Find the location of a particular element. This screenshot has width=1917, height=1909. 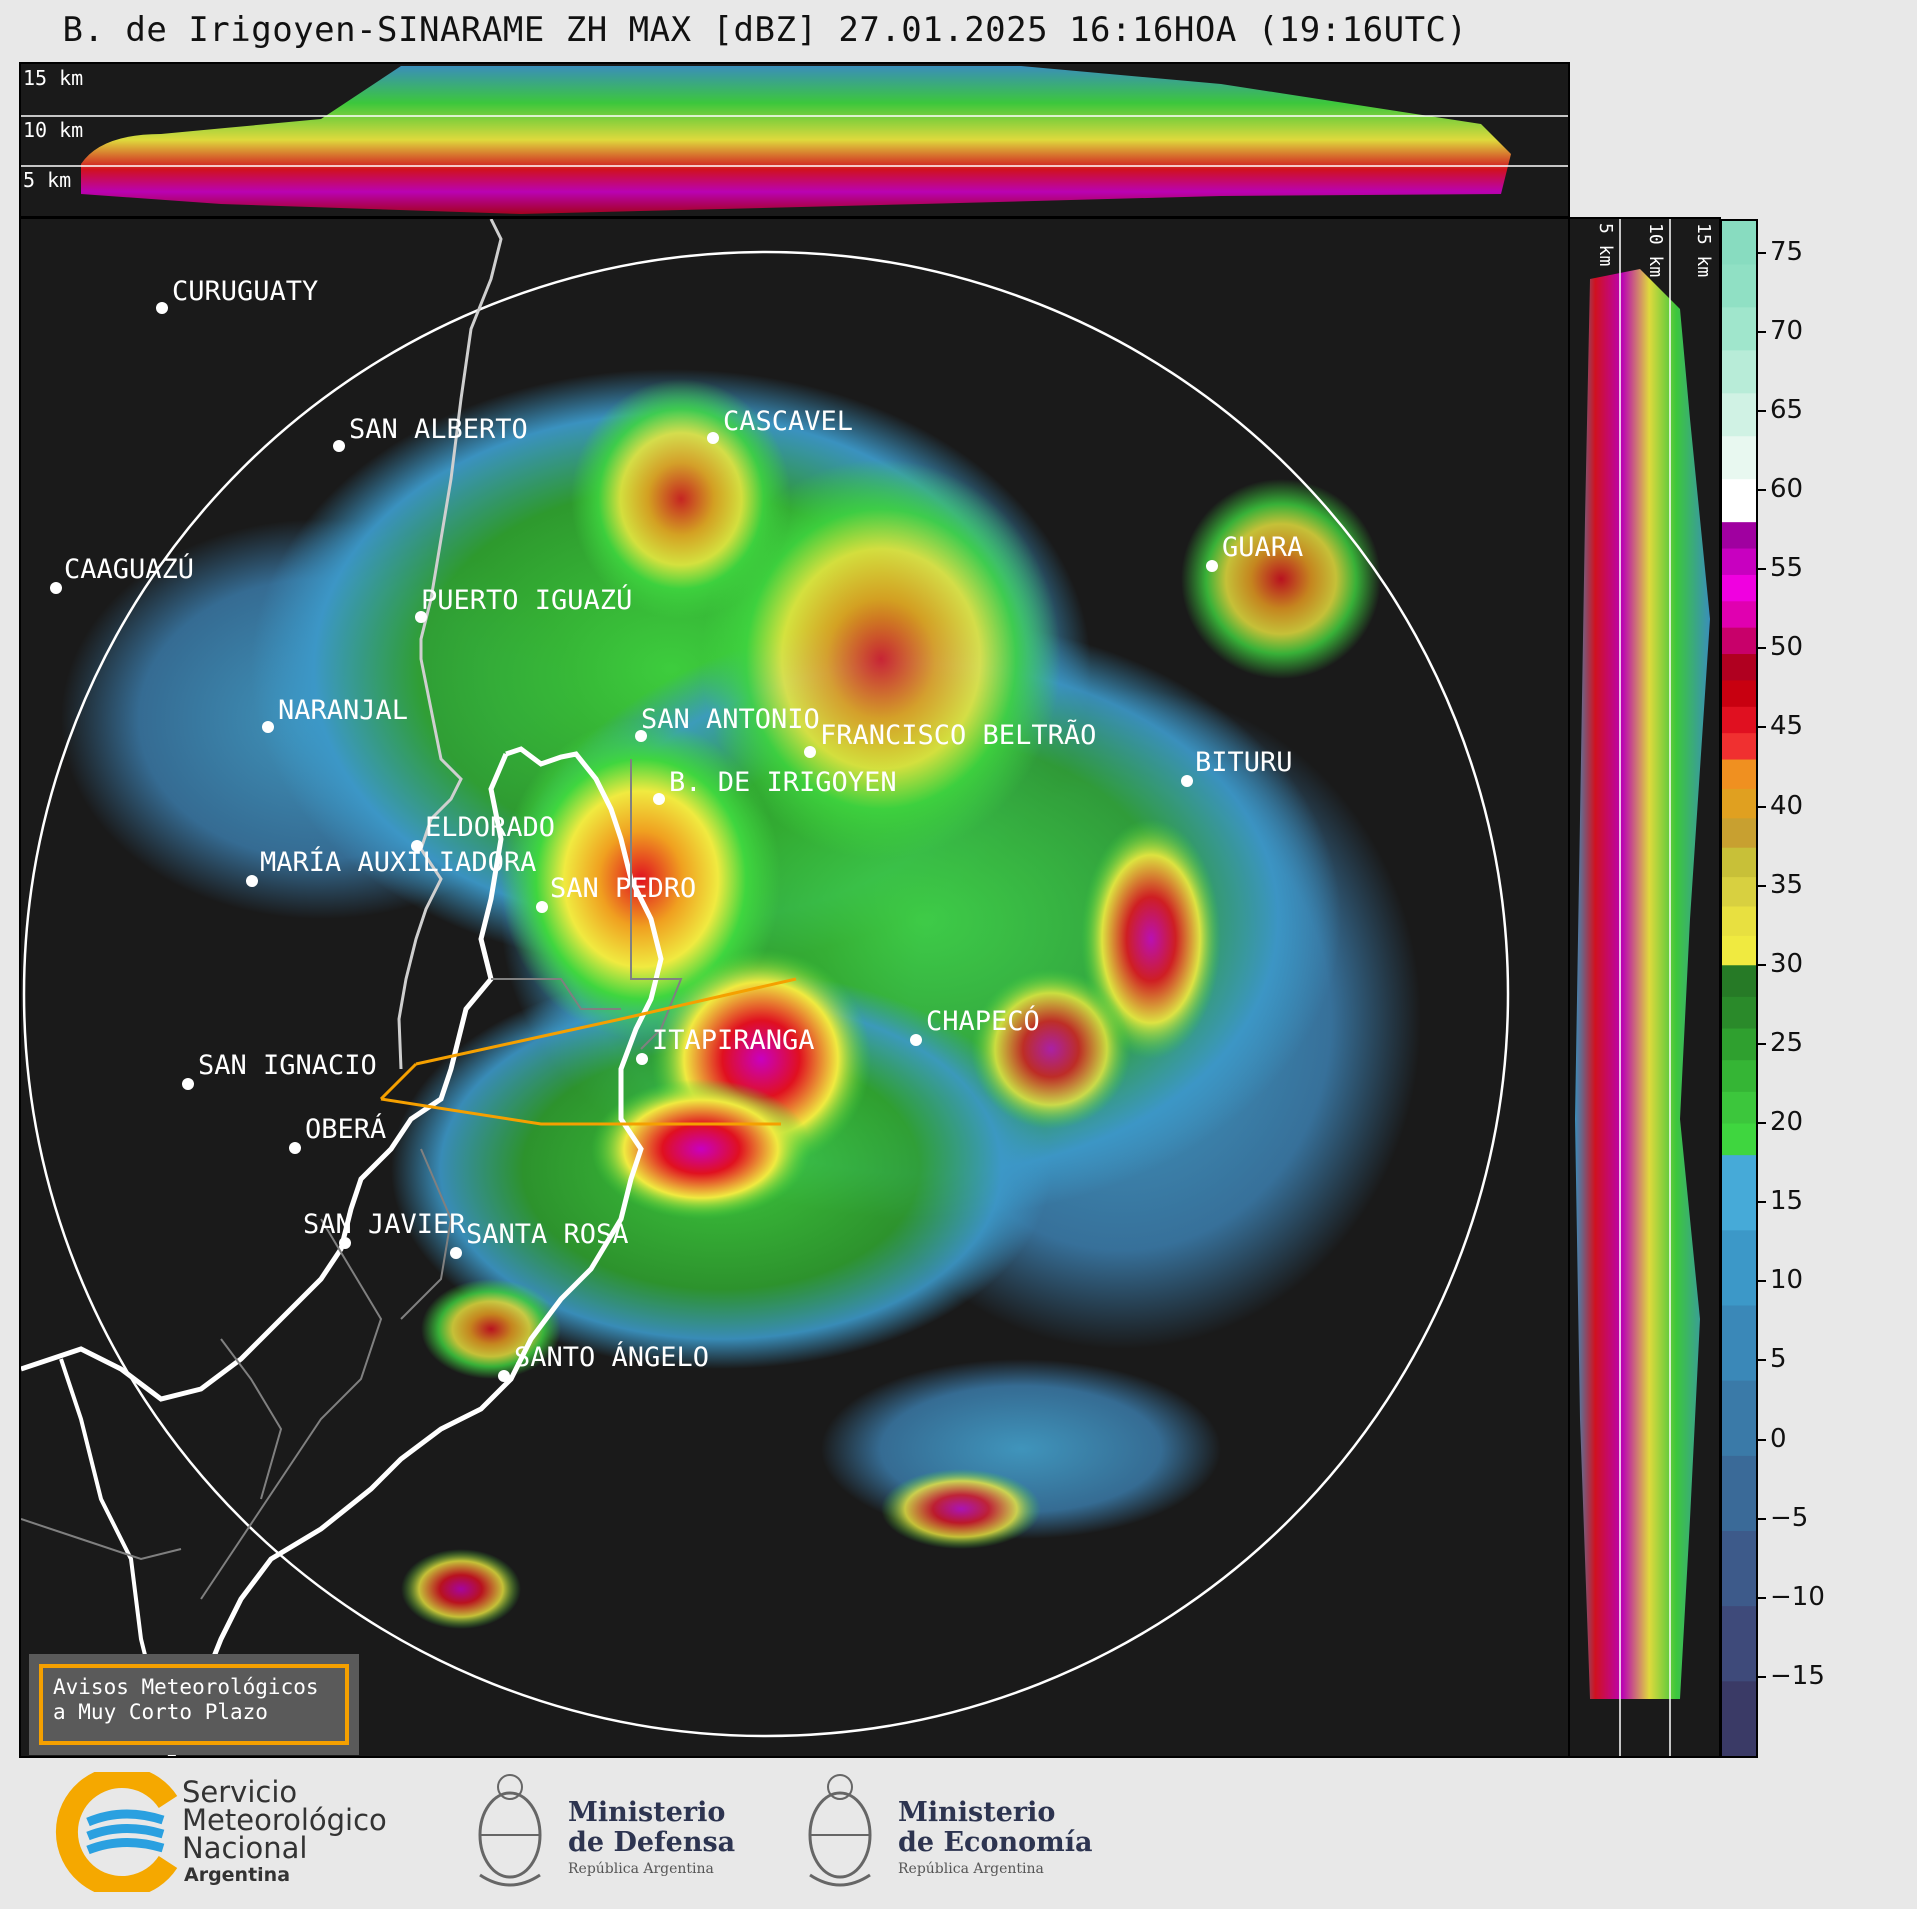

smn-line1: Servicio is located at coordinates (240, 1792).